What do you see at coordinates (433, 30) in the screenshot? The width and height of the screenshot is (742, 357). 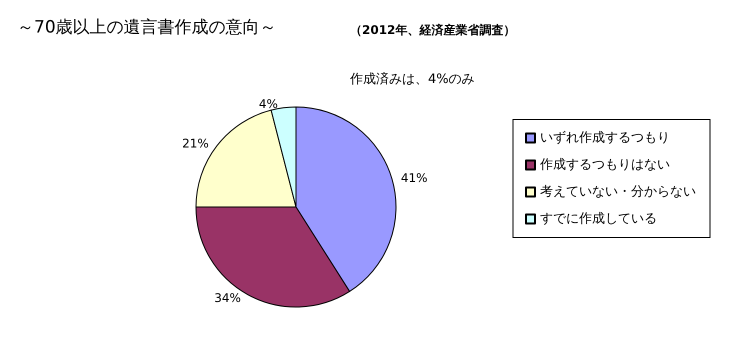 I see `chart-subtitle: （2012年、経済産業省調査）` at bounding box center [433, 30].